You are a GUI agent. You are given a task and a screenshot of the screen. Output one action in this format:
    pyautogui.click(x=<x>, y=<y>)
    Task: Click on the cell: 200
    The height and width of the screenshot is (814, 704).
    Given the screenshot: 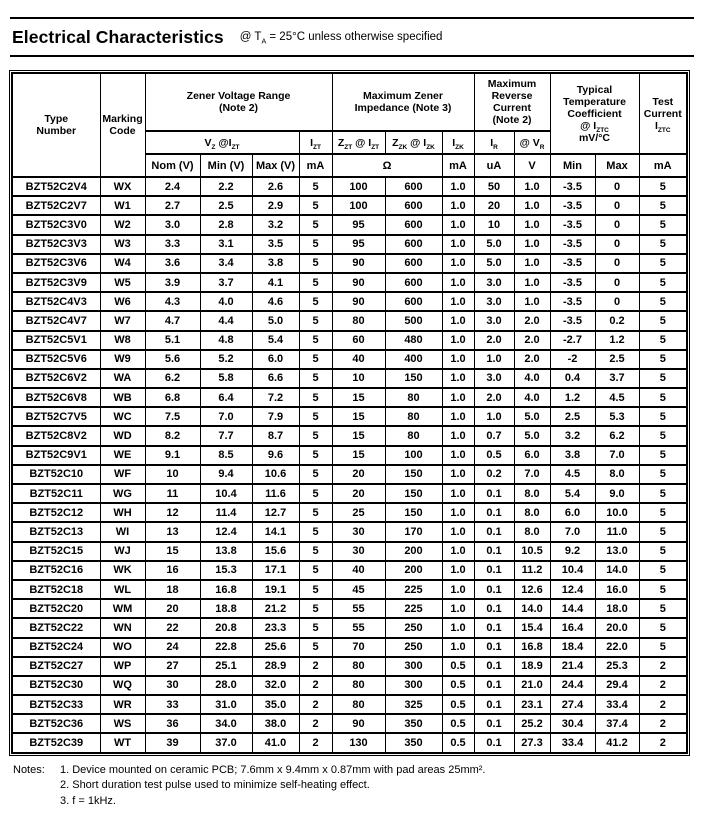 What is the action you would take?
    pyautogui.click(x=413, y=570)
    